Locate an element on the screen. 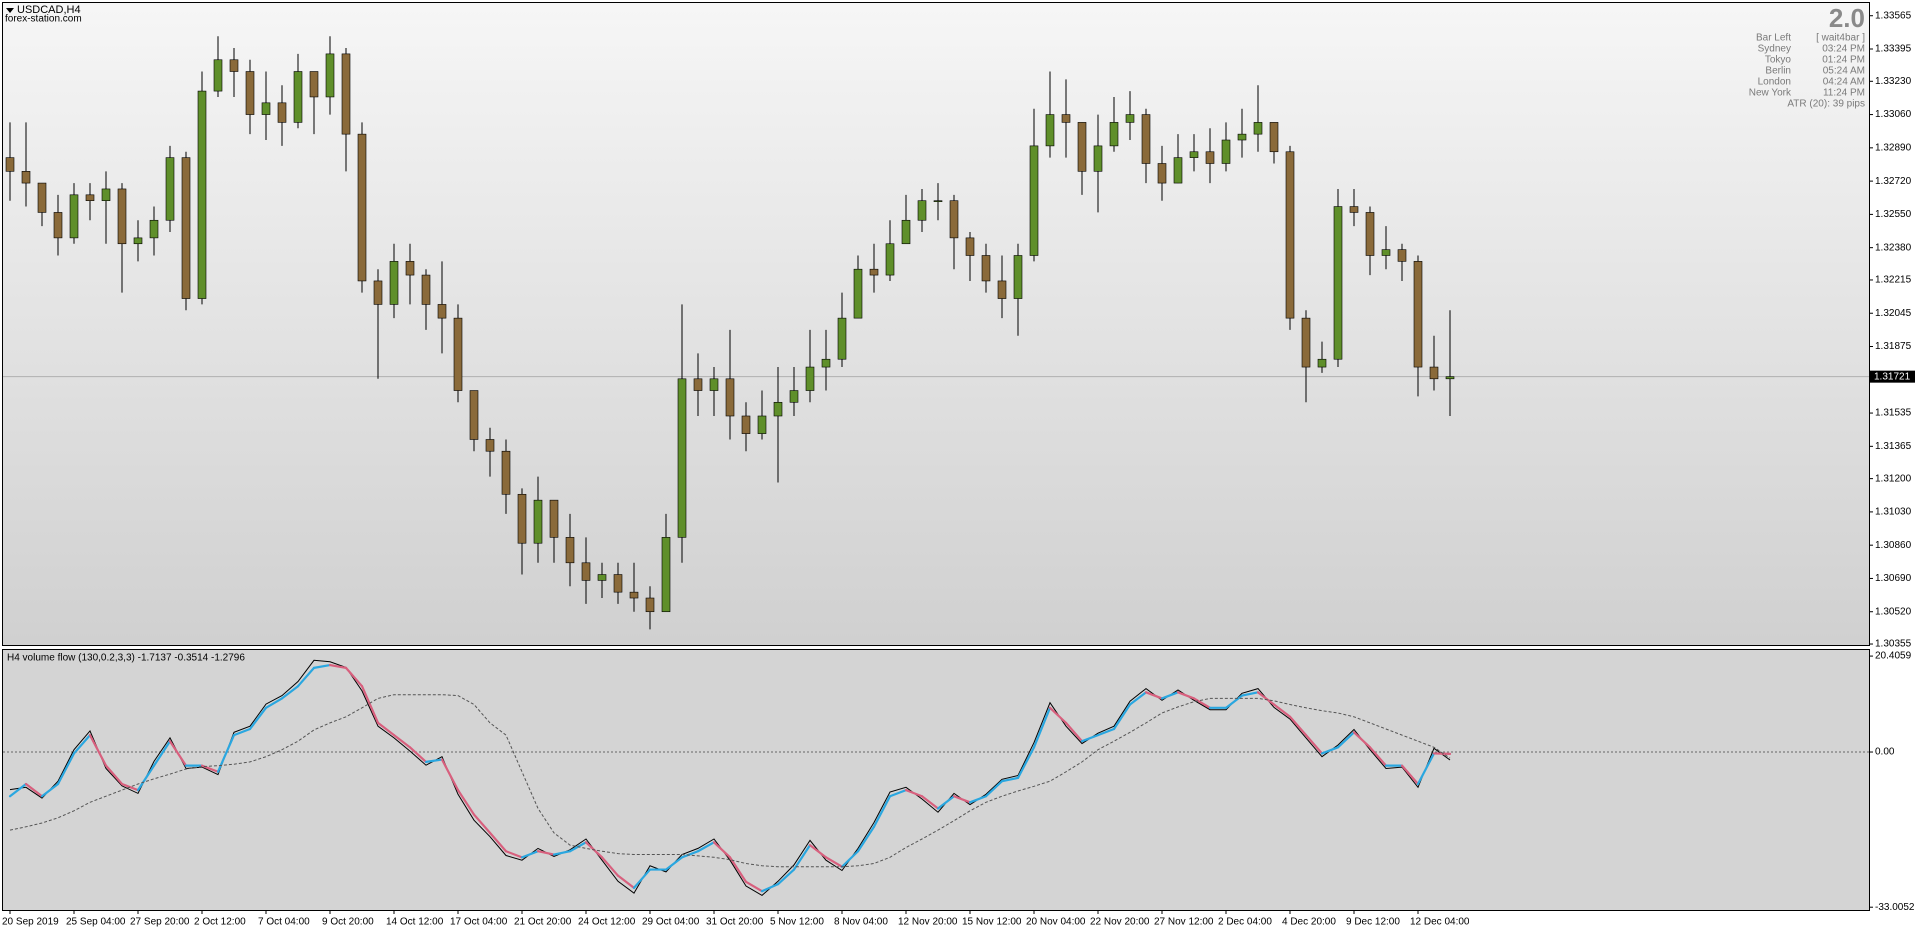  info-value: [ wait4bar ] is located at coordinates (1840, 38).